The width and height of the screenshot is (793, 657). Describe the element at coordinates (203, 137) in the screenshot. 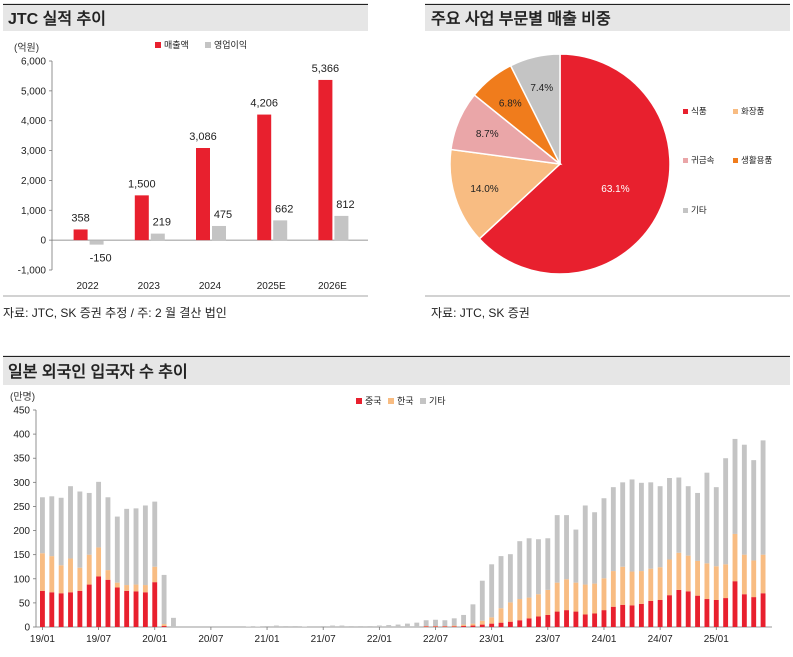

I see `revenue-label: 3,086` at that location.